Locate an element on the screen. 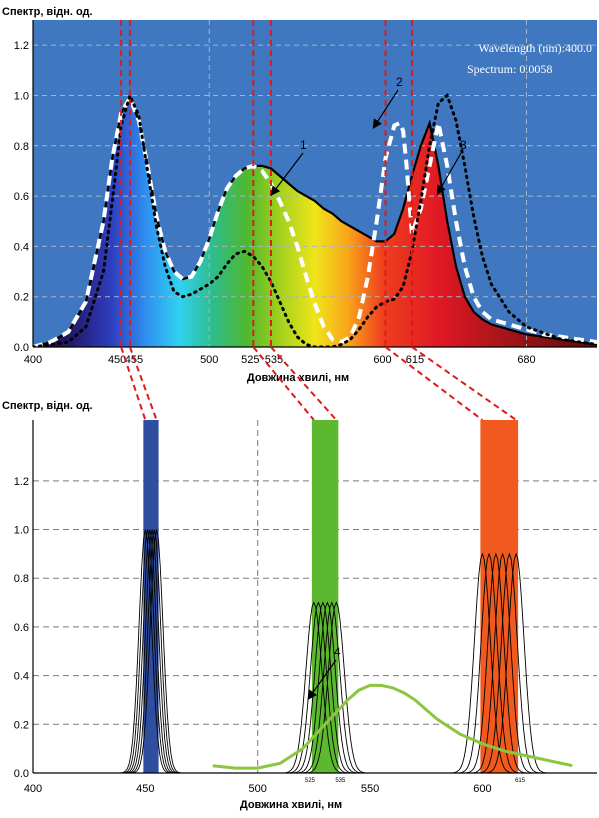 The image size is (599, 818). annotation-4: 4 is located at coordinates (324, 672).